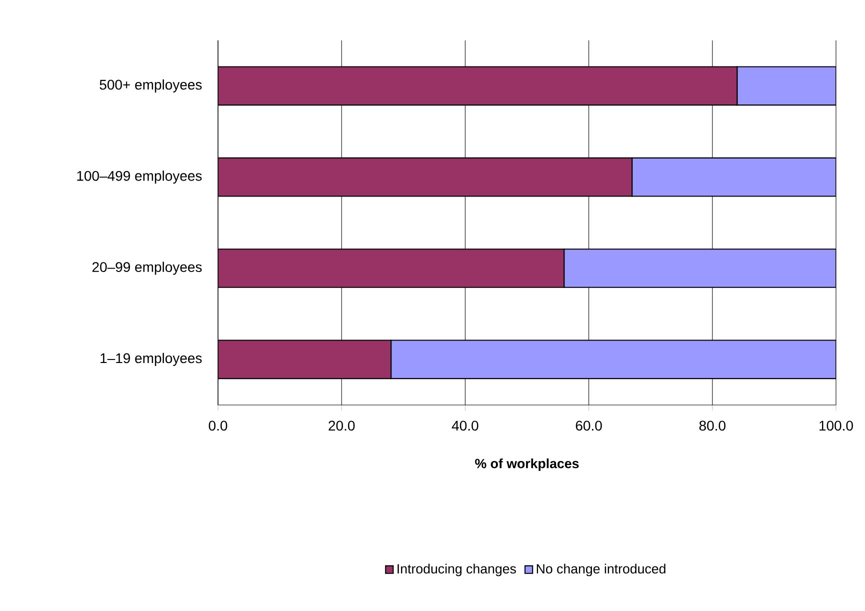 The image size is (865, 611). Describe the element at coordinates (457, 570) in the screenshot. I see `legend-label: Introducing changes` at that location.